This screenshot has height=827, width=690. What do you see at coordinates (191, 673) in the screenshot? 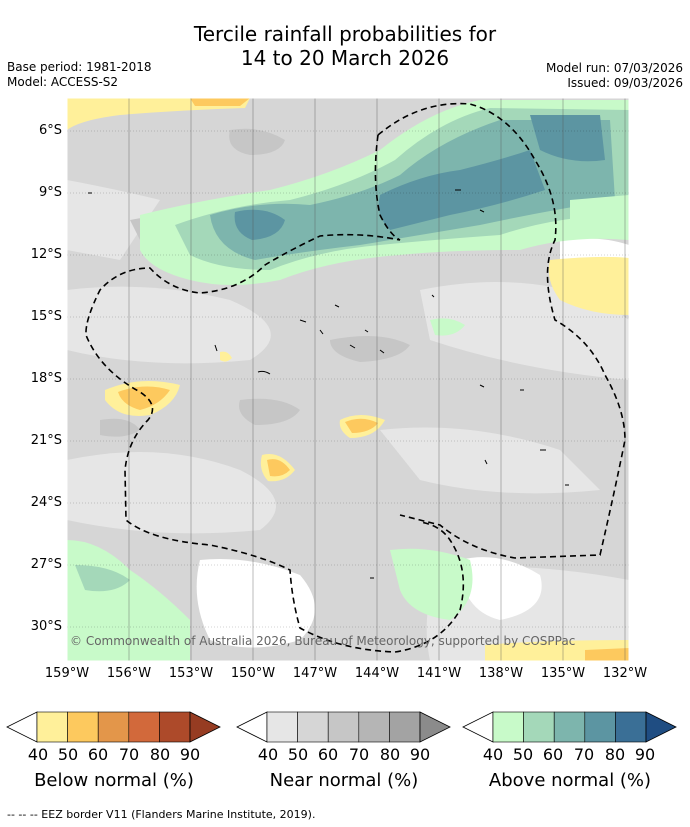
I see `lon-label: 153°W` at bounding box center [191, 673].